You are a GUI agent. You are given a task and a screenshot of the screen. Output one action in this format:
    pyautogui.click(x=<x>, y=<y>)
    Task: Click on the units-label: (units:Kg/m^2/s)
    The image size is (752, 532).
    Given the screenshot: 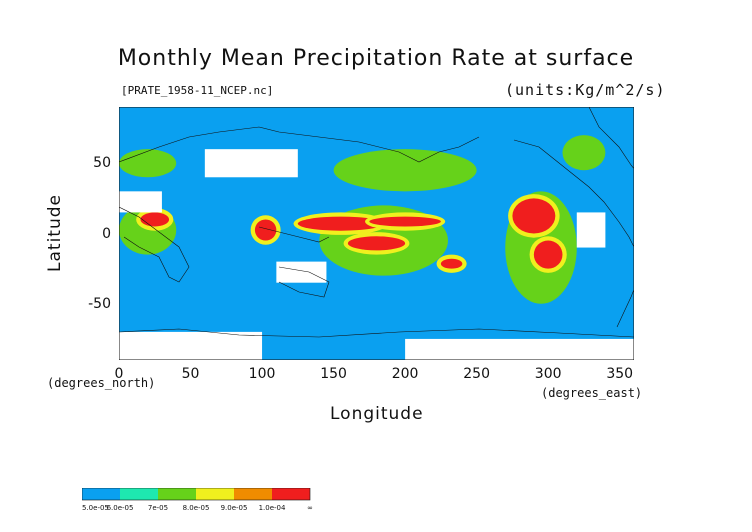 What is the action you would take?
    pyautogui.click(x=585, y=90)
    